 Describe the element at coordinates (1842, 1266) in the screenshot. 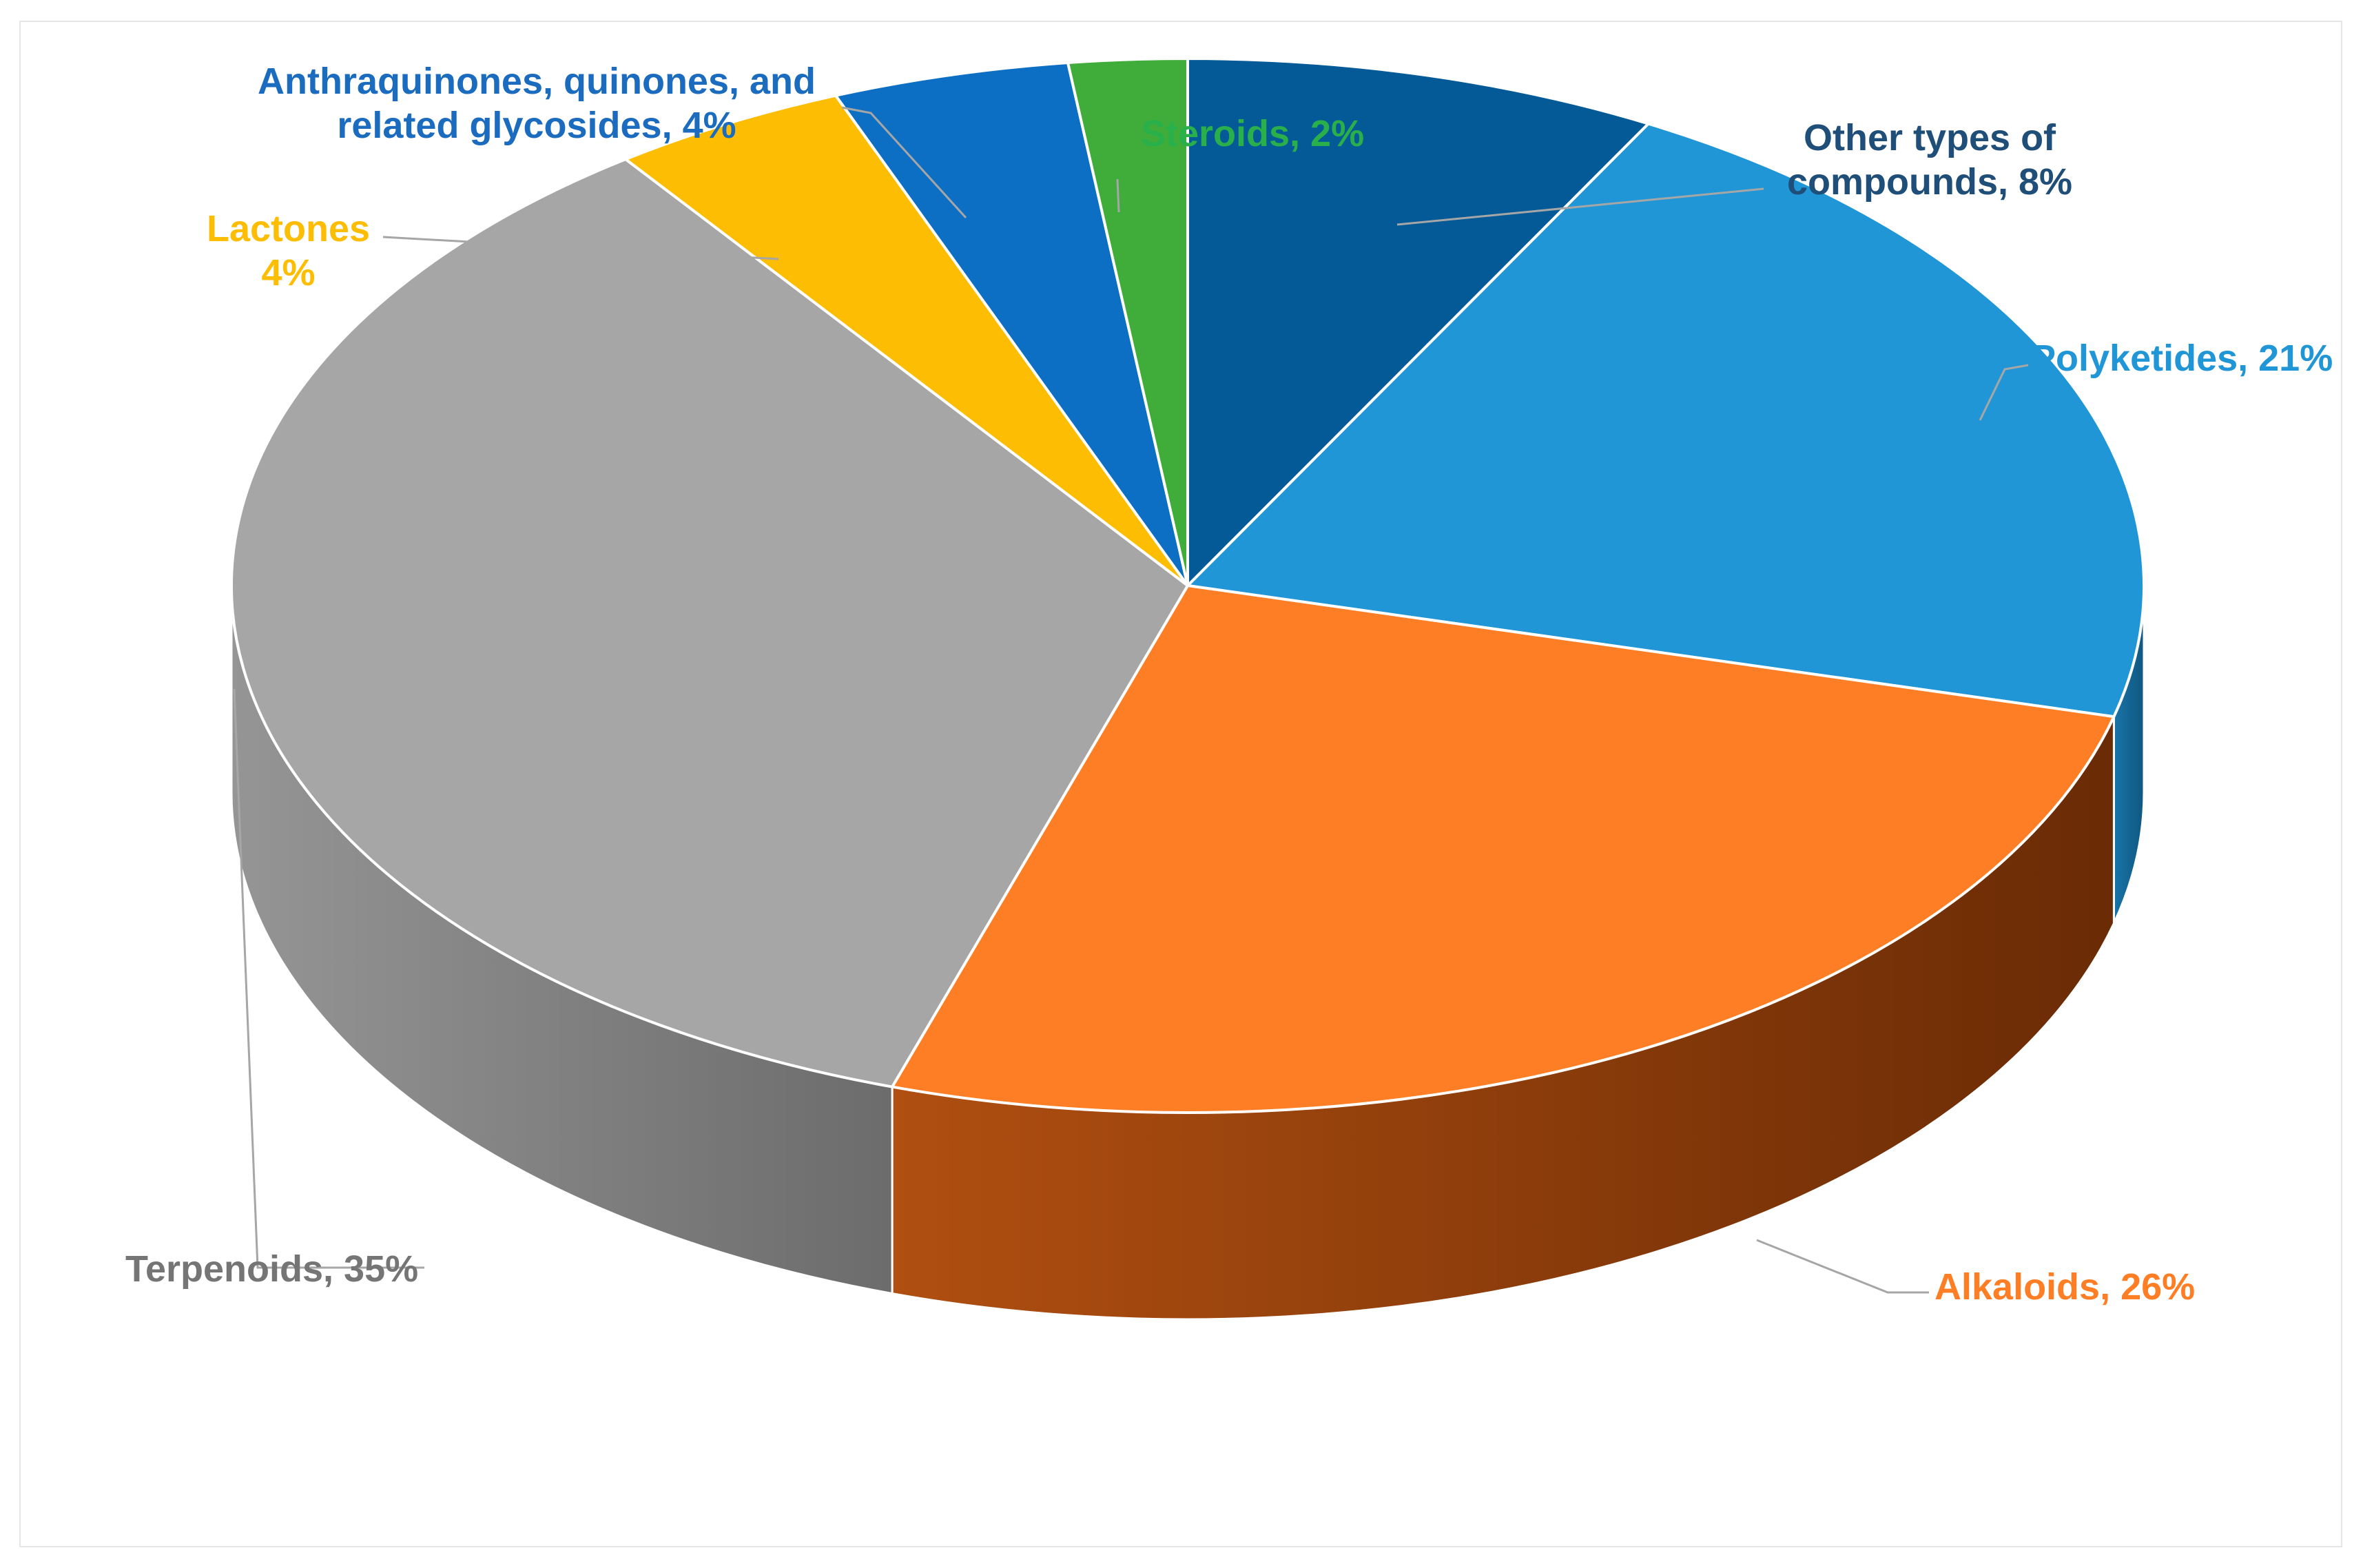

I see `leader-line-alkaloids` at that location.